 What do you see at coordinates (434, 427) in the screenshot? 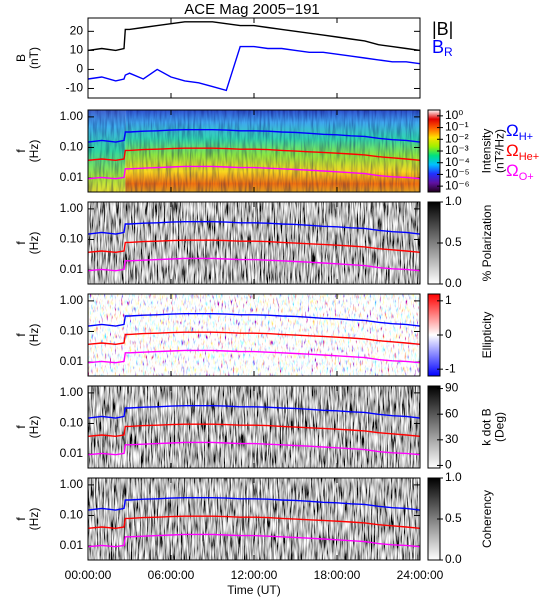
I see `colorbar` at bounding box center [434, 427].